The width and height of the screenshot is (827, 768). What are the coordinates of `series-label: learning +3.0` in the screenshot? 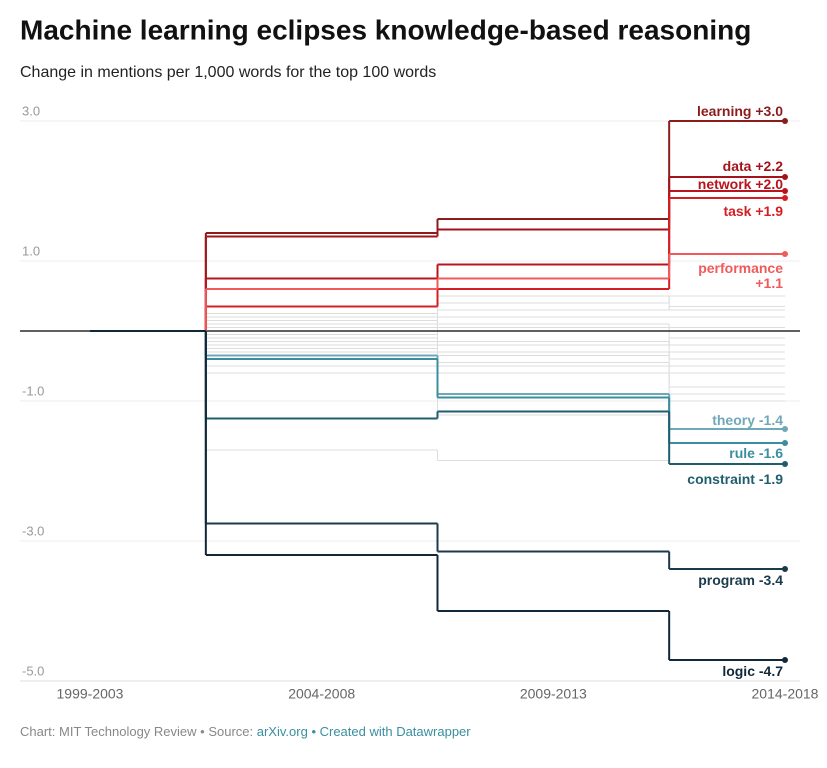 It's located at (740, 111).